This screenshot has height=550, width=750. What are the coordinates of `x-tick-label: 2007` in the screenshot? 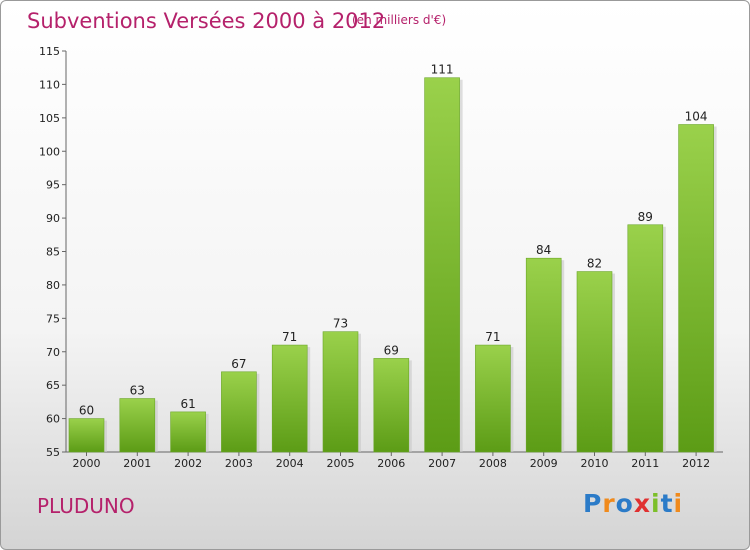 It's located at (442, 463).